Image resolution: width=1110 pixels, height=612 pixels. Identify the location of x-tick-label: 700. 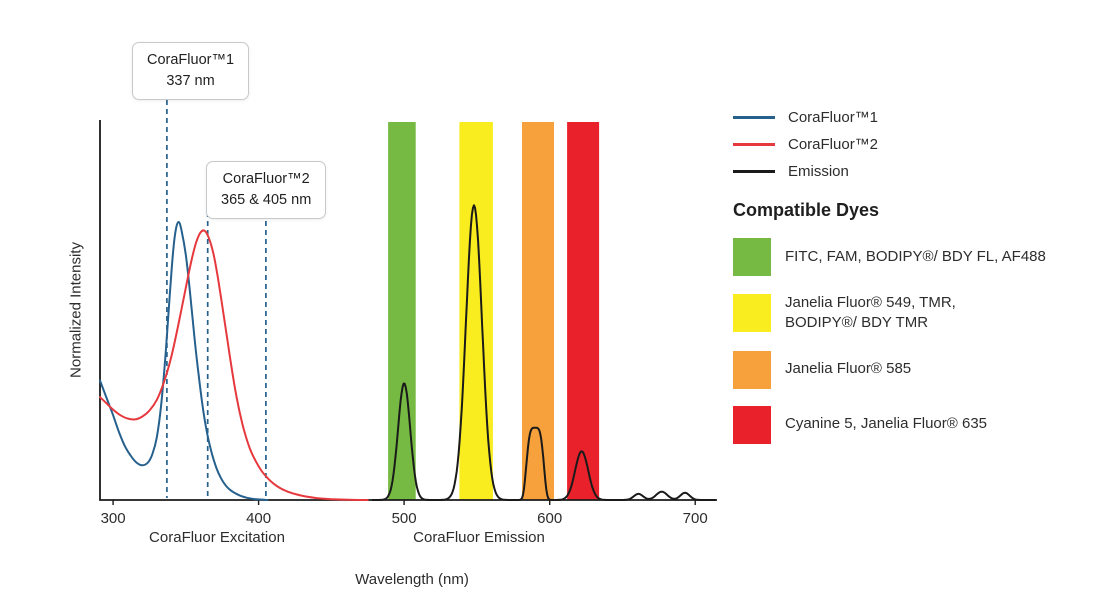
(695, 518).